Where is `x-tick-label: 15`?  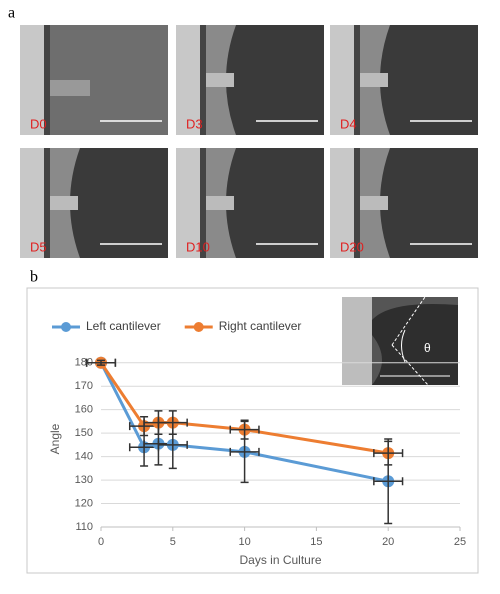
x-tick-label: 15 is located at coordinates (316, 542).